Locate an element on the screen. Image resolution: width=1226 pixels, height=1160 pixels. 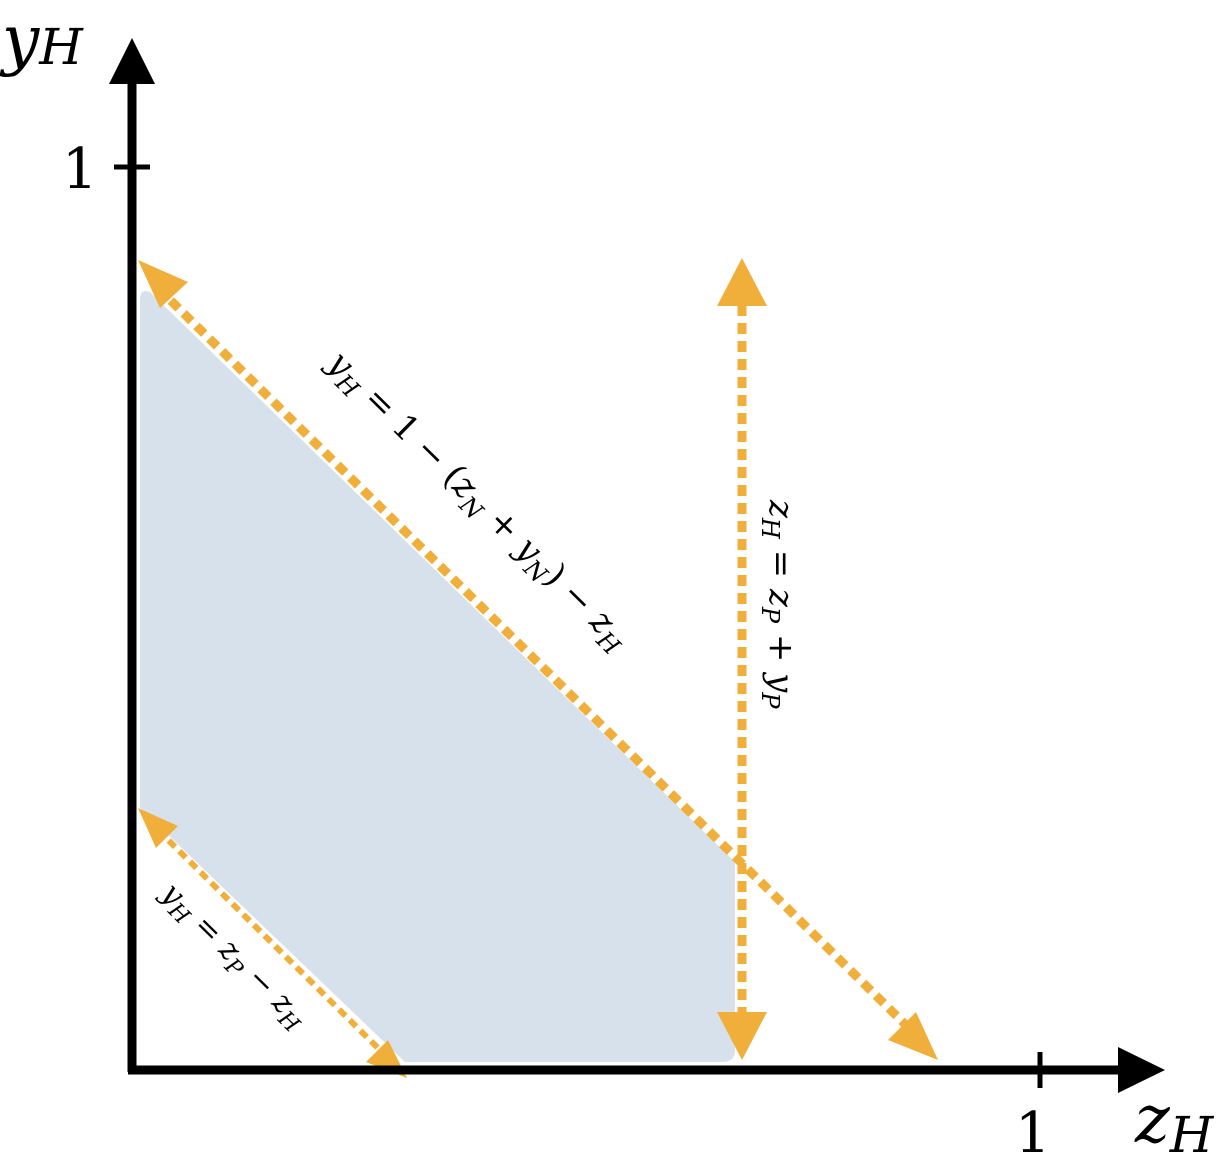
vertical-line-equation: zH = zP + yP is located at coordinates (778, 604).